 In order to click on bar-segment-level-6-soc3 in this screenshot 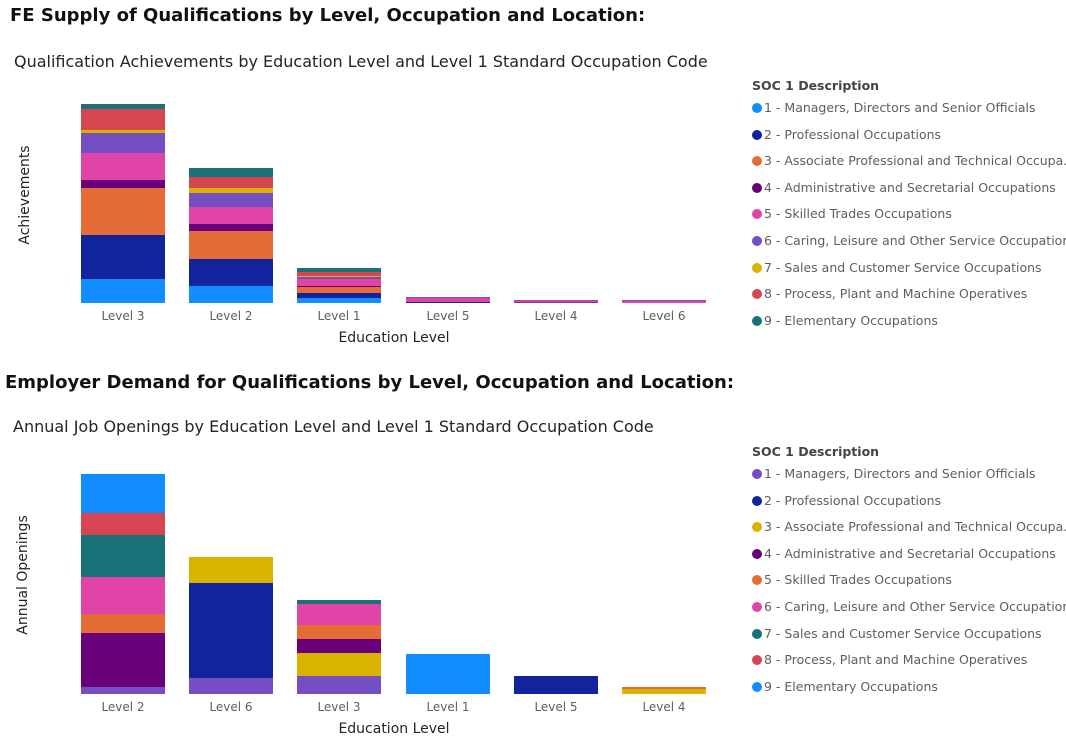, I will do `click(231, 570)`.